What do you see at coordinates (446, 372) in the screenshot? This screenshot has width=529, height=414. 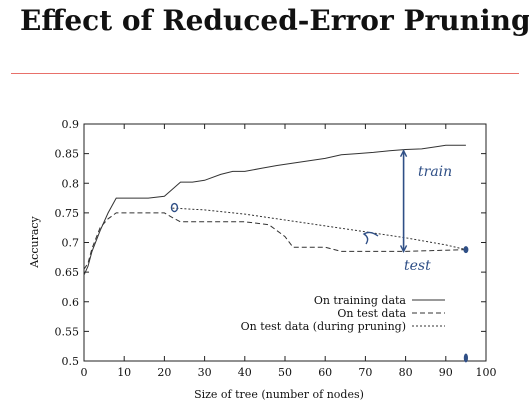 I see `x-tick-label: 90` at bounding box center [446, 372].